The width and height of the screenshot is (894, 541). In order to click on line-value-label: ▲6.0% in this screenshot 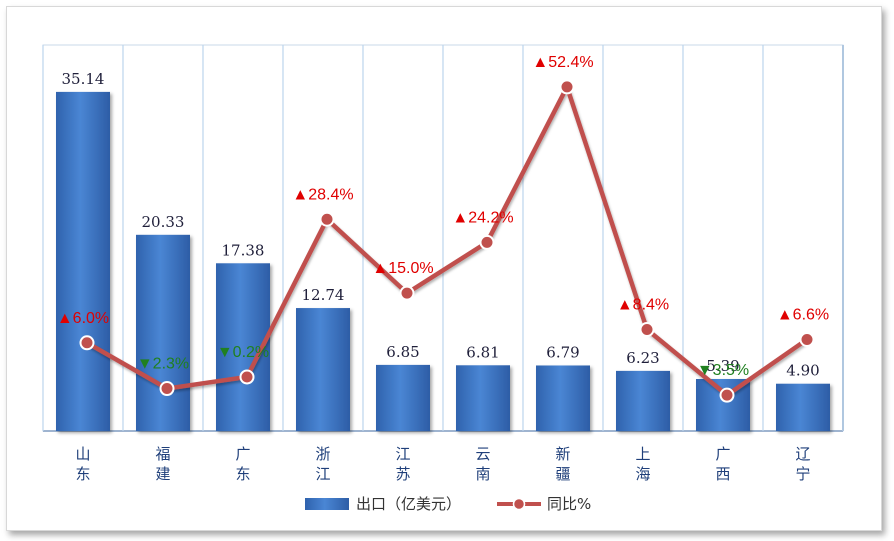, I will do `click(83, 318)`.